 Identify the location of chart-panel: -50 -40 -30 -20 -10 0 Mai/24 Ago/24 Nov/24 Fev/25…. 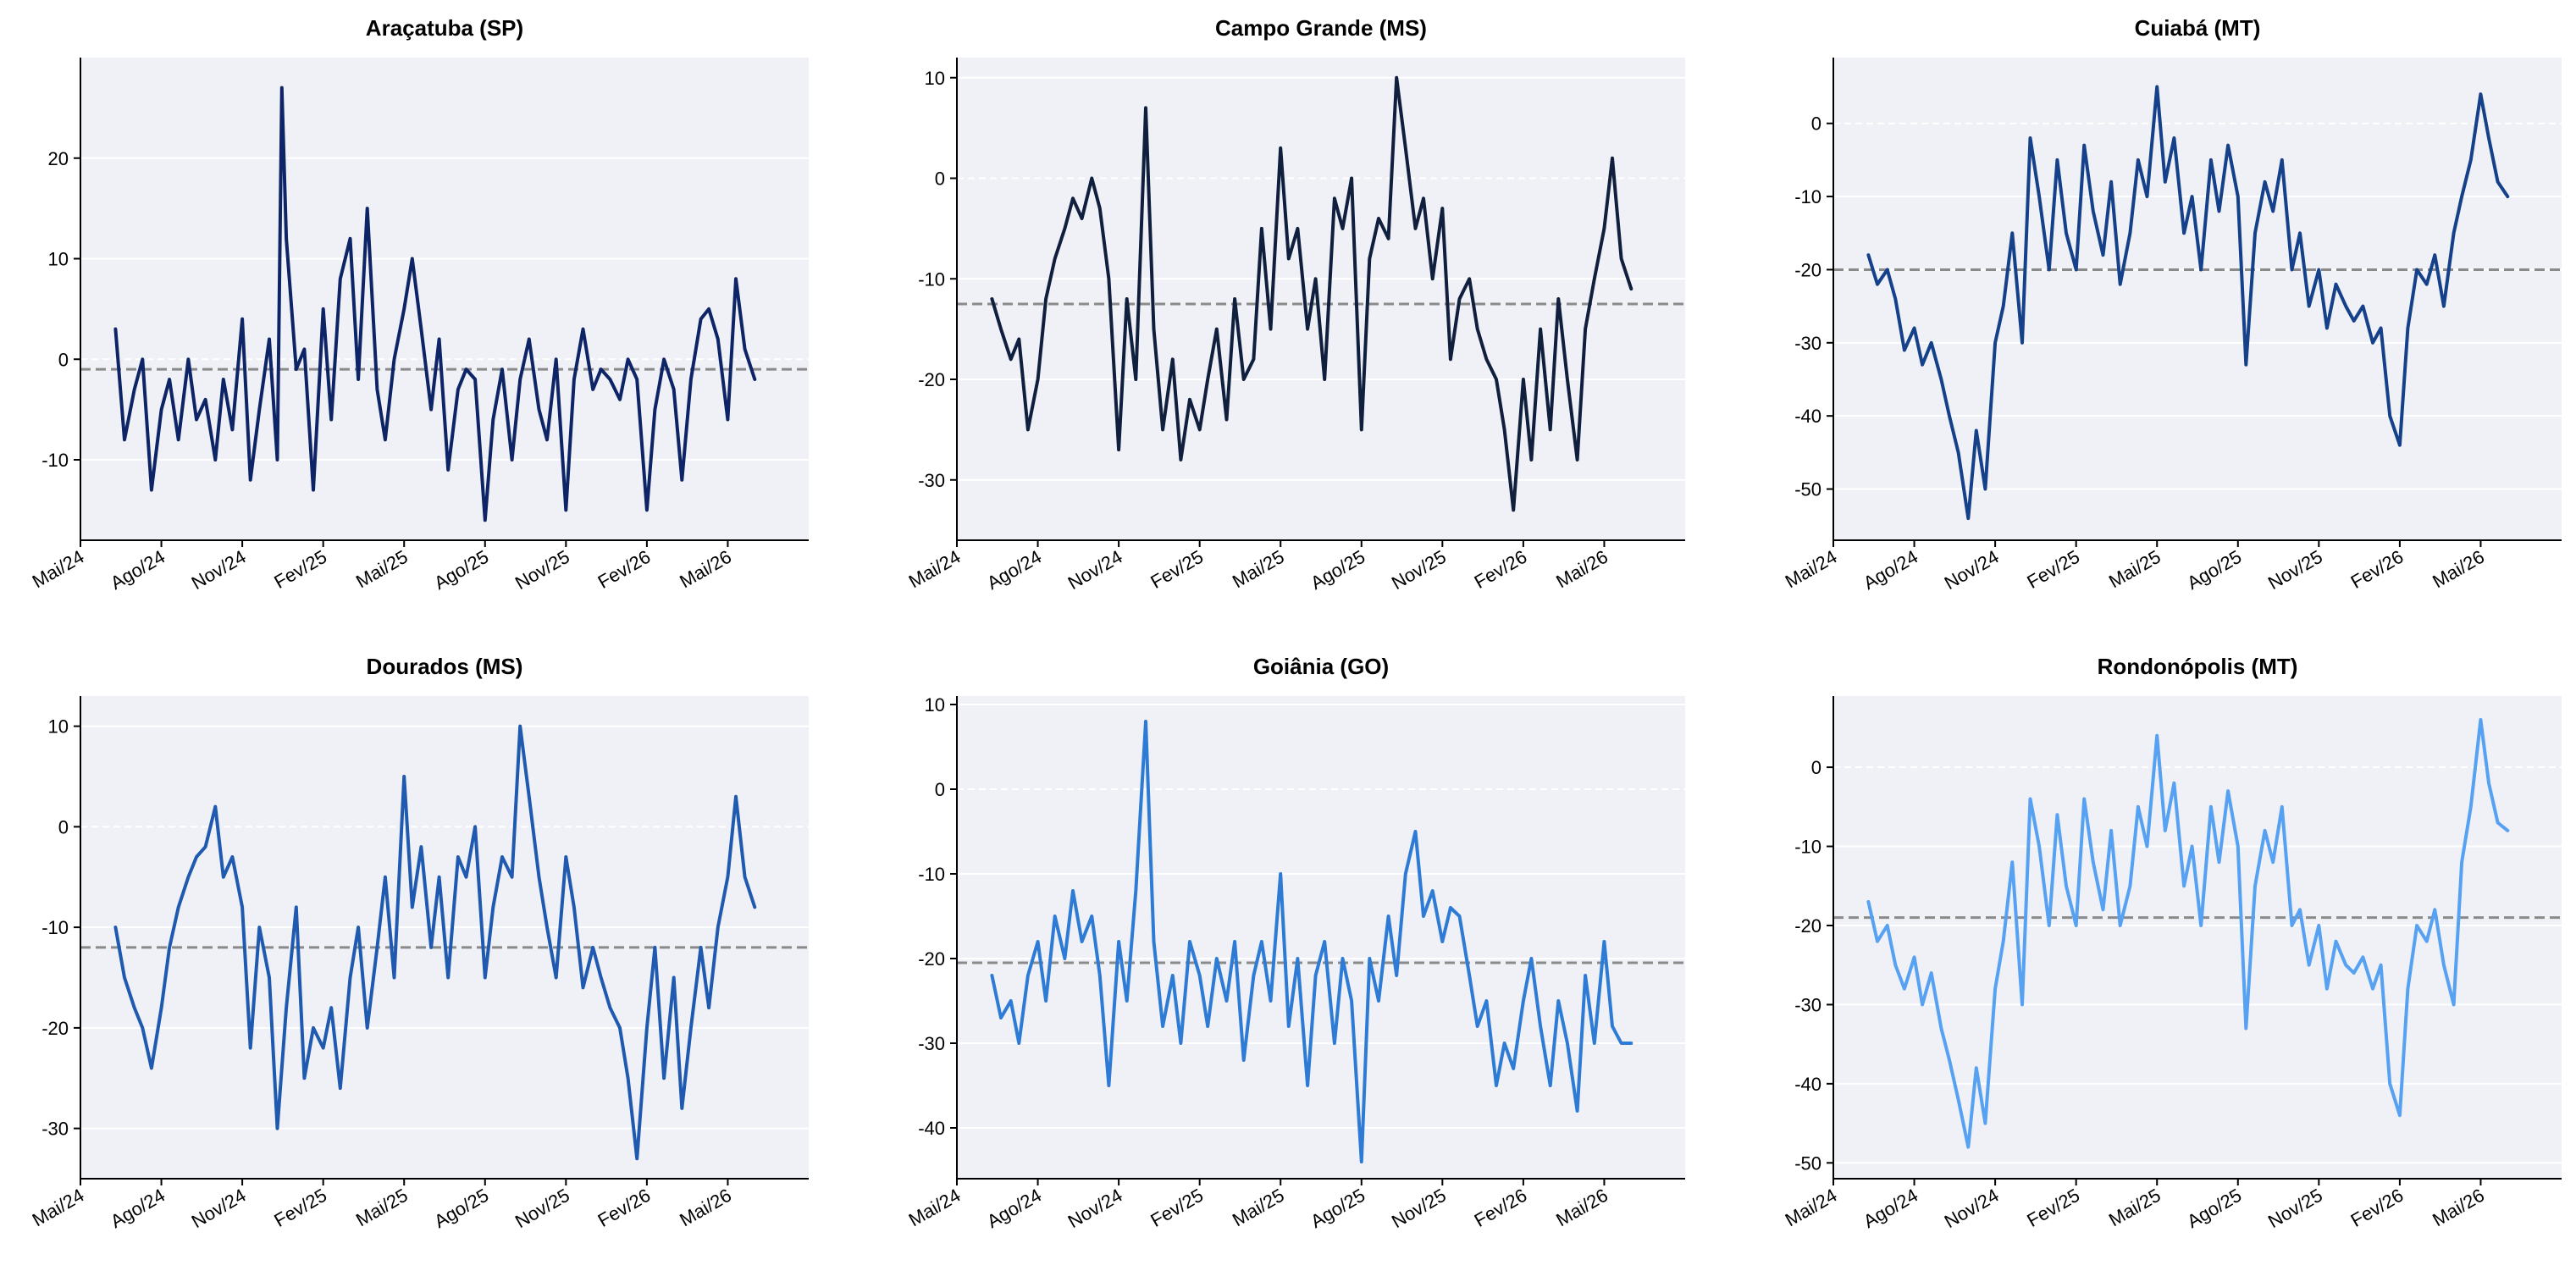
(2172, 943).